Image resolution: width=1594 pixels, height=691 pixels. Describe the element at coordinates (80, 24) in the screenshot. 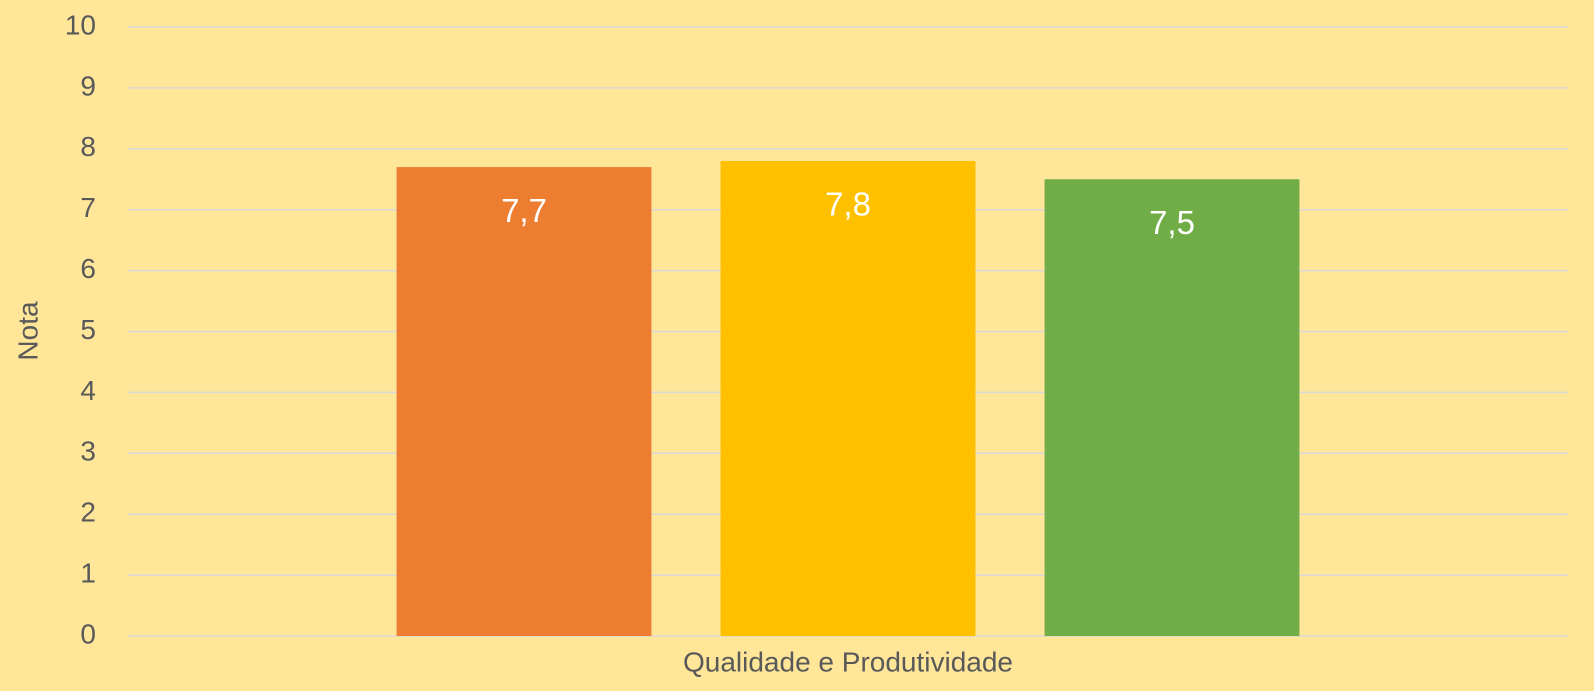

I see `y-tick-label: 10` at that location.